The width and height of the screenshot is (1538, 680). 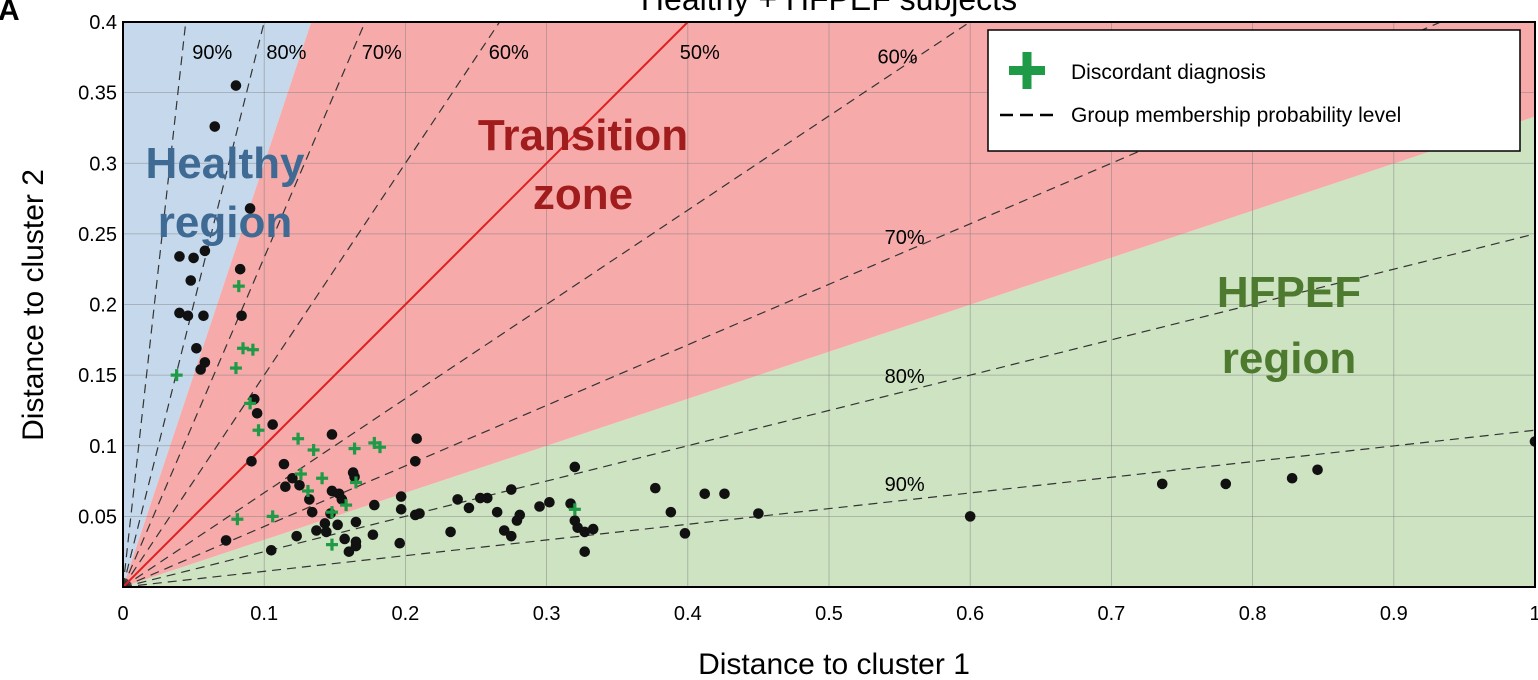 What do you see at coordinates (1289, 292) in the screenshot?
I see `region-label-line: HFPEF` at bounding box center [1289, 292].